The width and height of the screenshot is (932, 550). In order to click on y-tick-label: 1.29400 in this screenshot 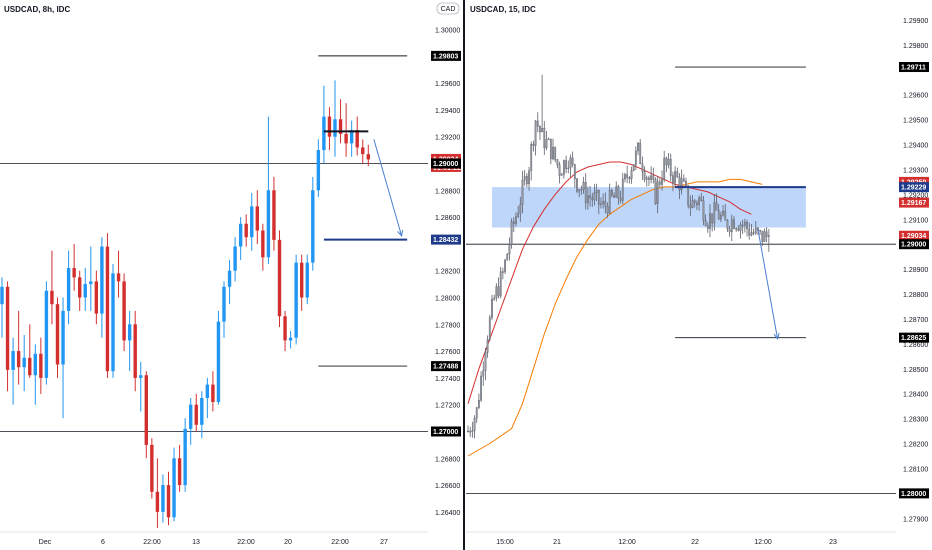, I will do `click(915, 146)`.